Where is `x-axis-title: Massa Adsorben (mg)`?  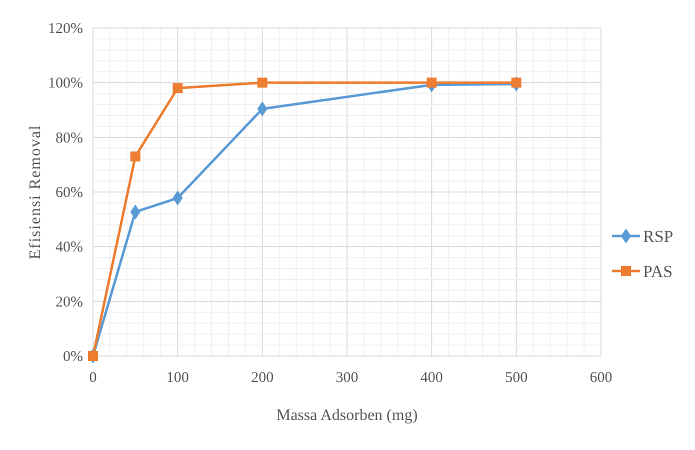
x-axis-title: Massa Adsorben (mg) is located at coordinates (347, 415).